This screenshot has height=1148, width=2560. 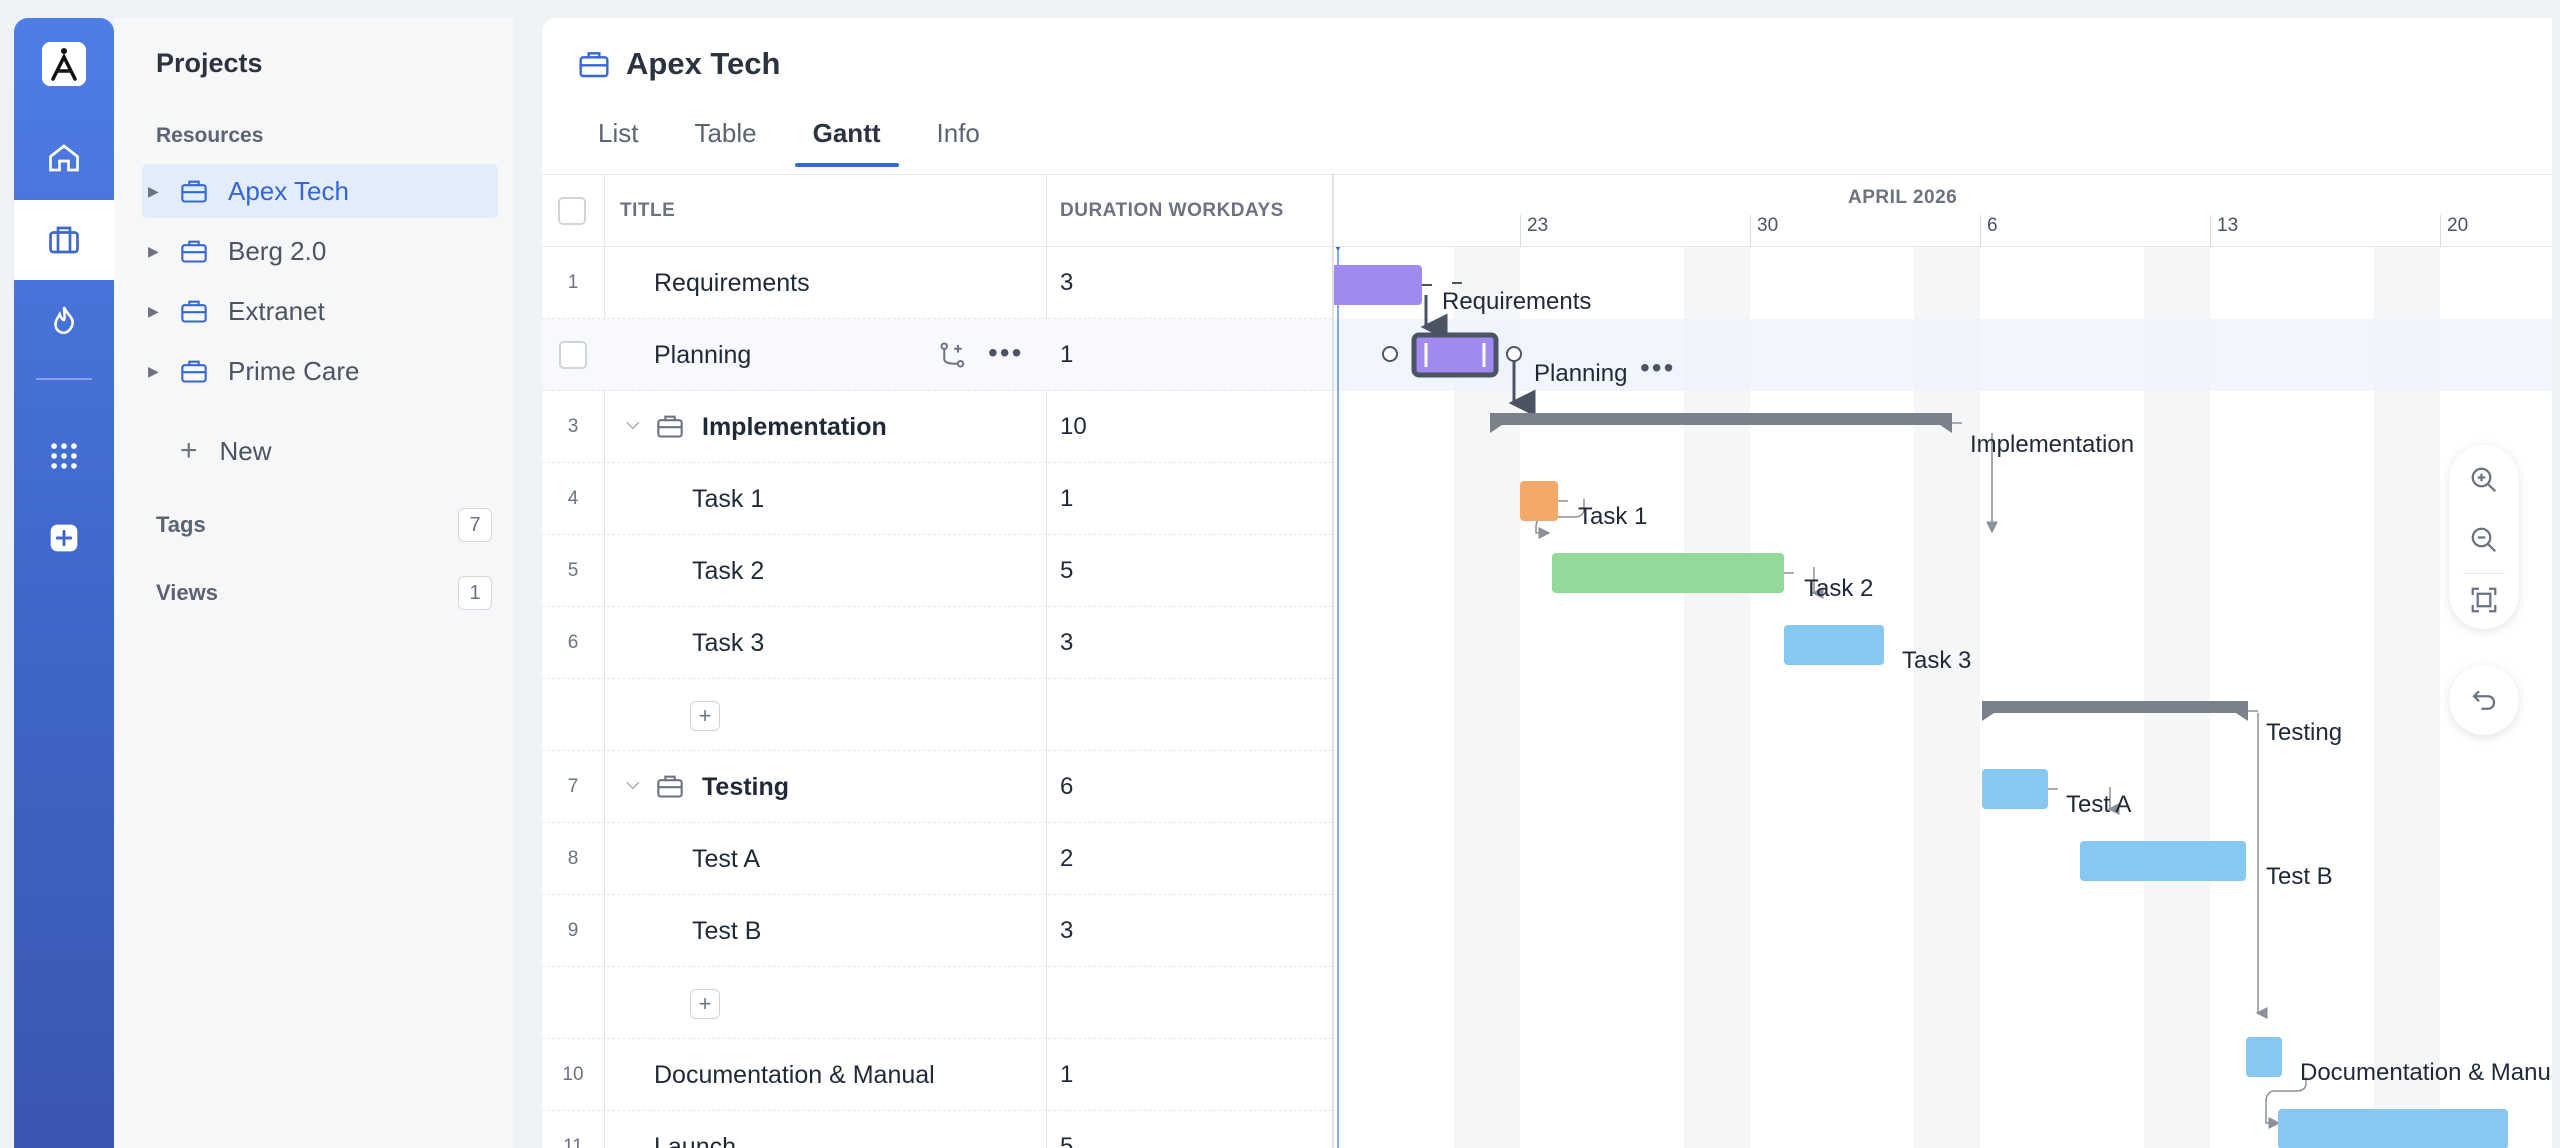 I want to click on grid-divider, so click(x=1046, y=661).